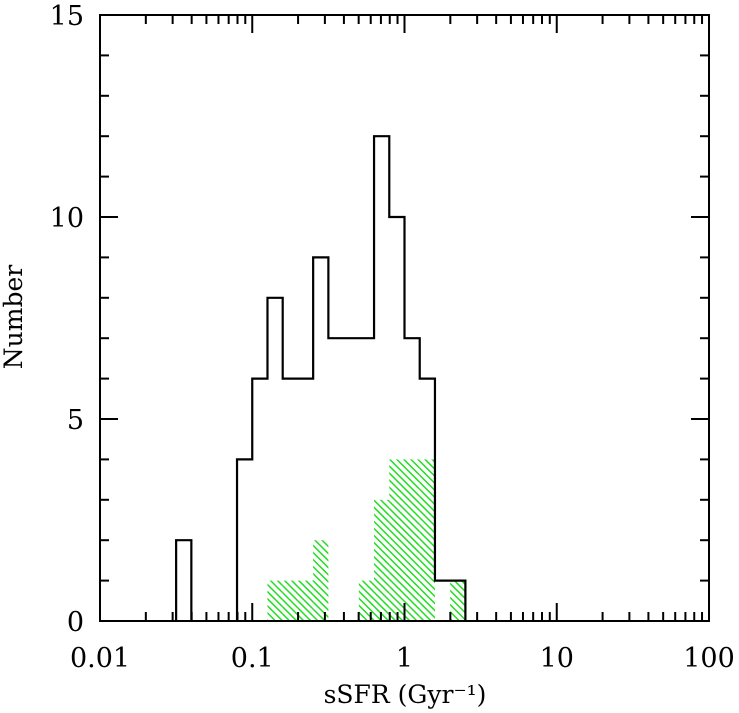 The image size is (739, 713). I want to click on histogram-outline, so click(184, 580).